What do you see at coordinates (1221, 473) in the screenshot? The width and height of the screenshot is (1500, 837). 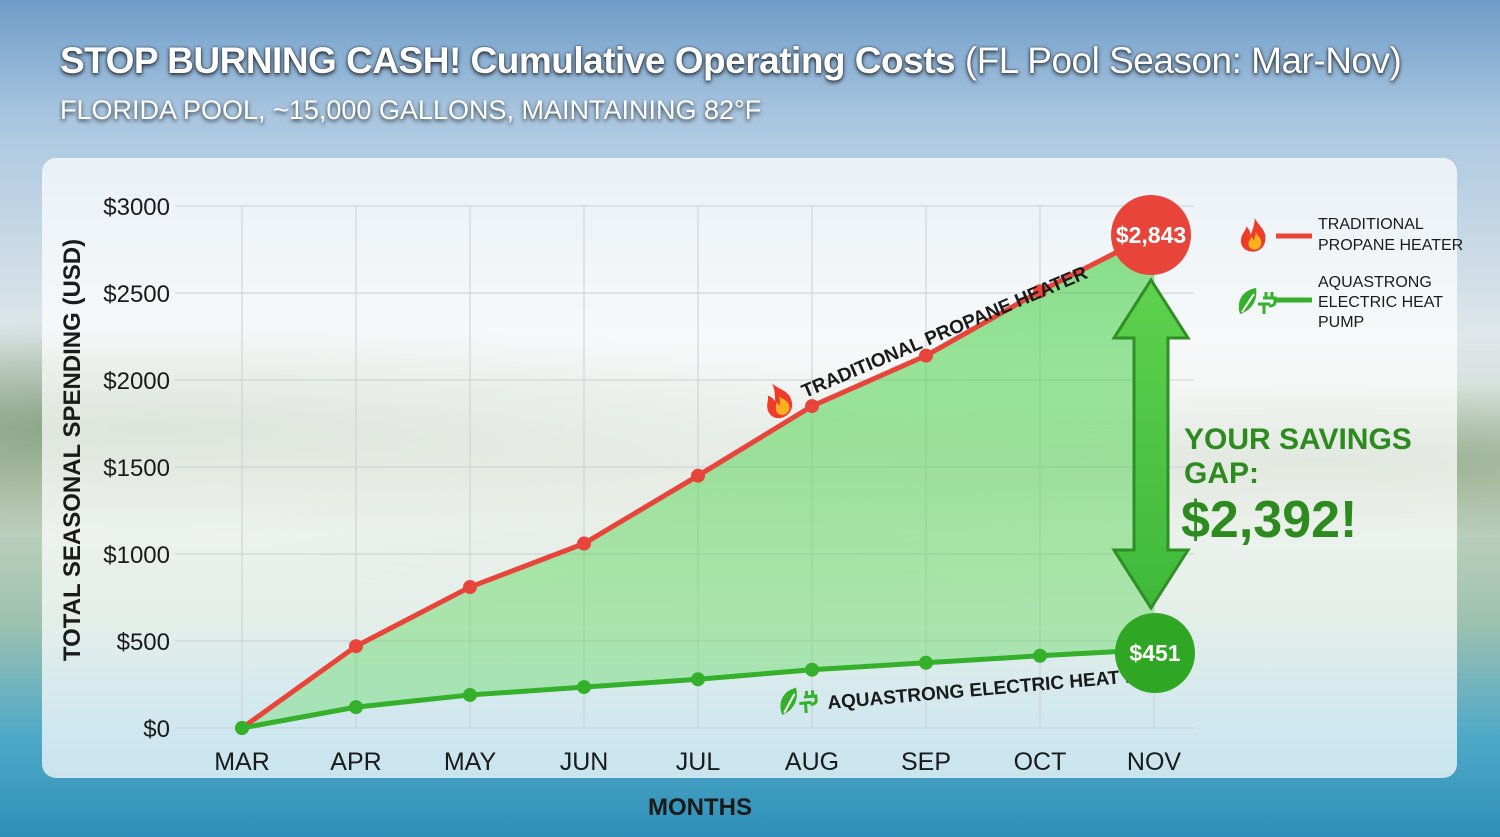 I see `savings-gap-label-2: GAP:` at bounding box center [1221, 473].